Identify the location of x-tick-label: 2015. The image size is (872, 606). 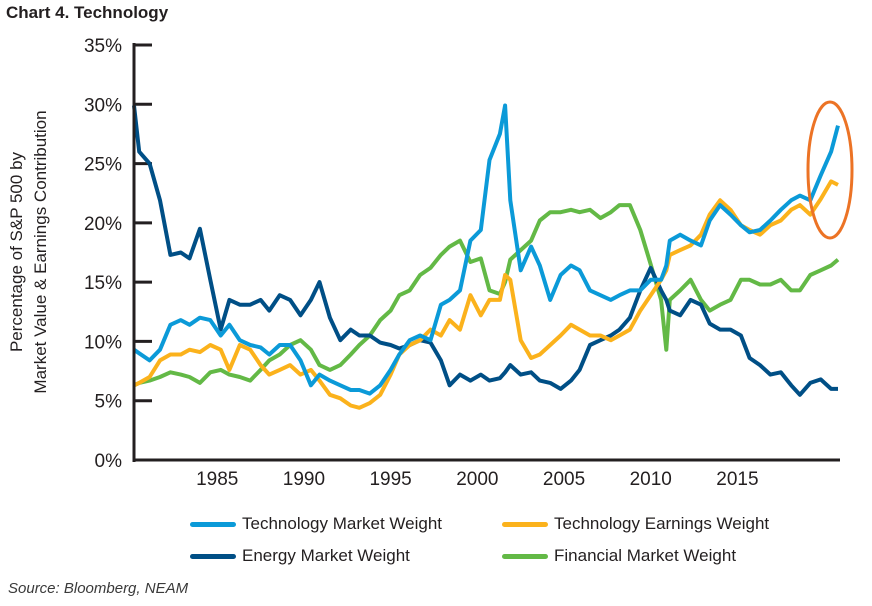
(737, 479).